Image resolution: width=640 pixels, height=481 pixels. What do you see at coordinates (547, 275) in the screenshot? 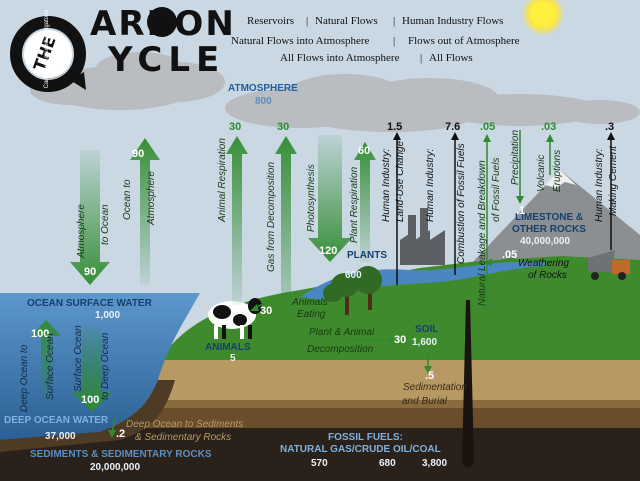
I see `flow-weathering-label2: of Rocks` at bounding box center [547, 275].